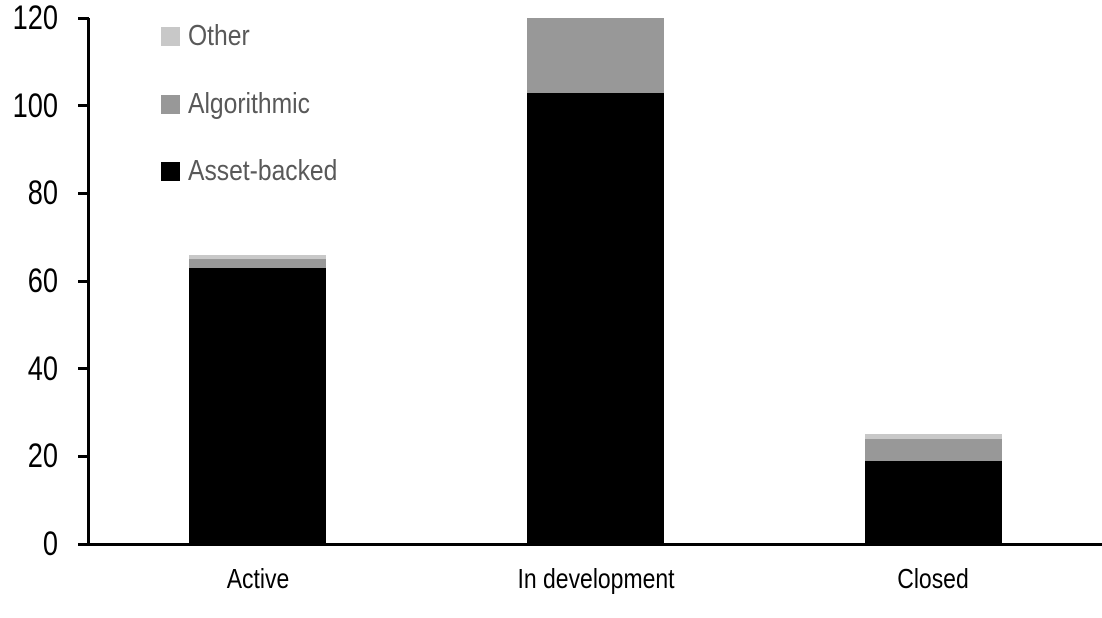  What do you see at coordinates (595, 578) in the screenshot?
I see `x-category-label: In development` at bounding box center [595, 578].